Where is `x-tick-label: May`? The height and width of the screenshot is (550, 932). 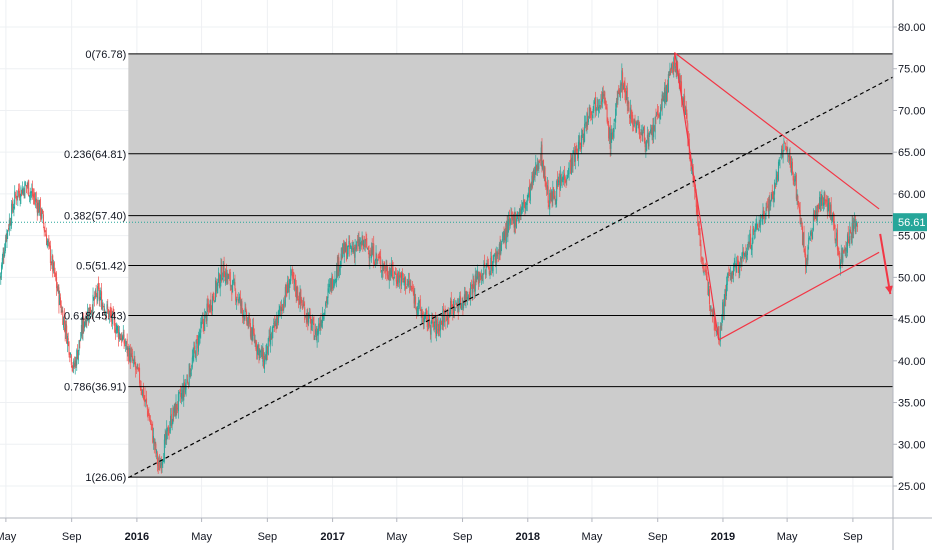
x-tick-label: May is located at coordinates (201, 537).